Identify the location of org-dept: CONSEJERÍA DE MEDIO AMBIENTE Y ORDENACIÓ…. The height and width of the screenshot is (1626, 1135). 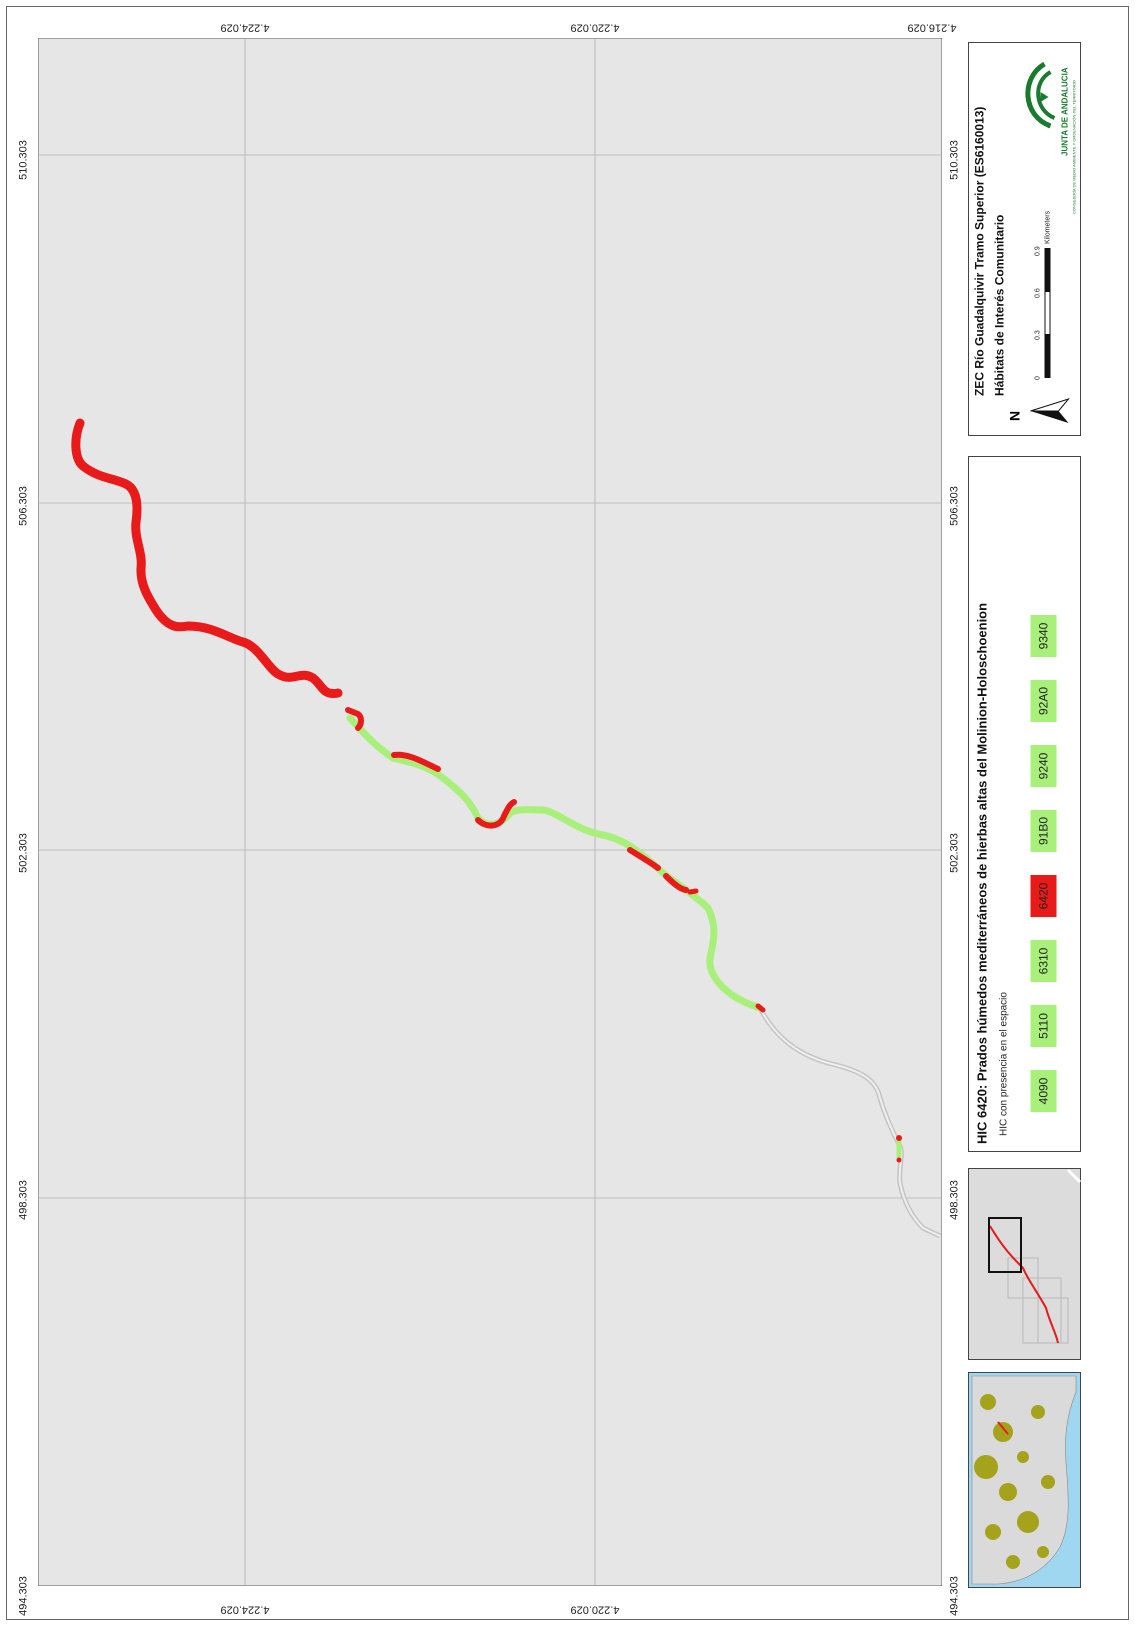
(1073, 147).